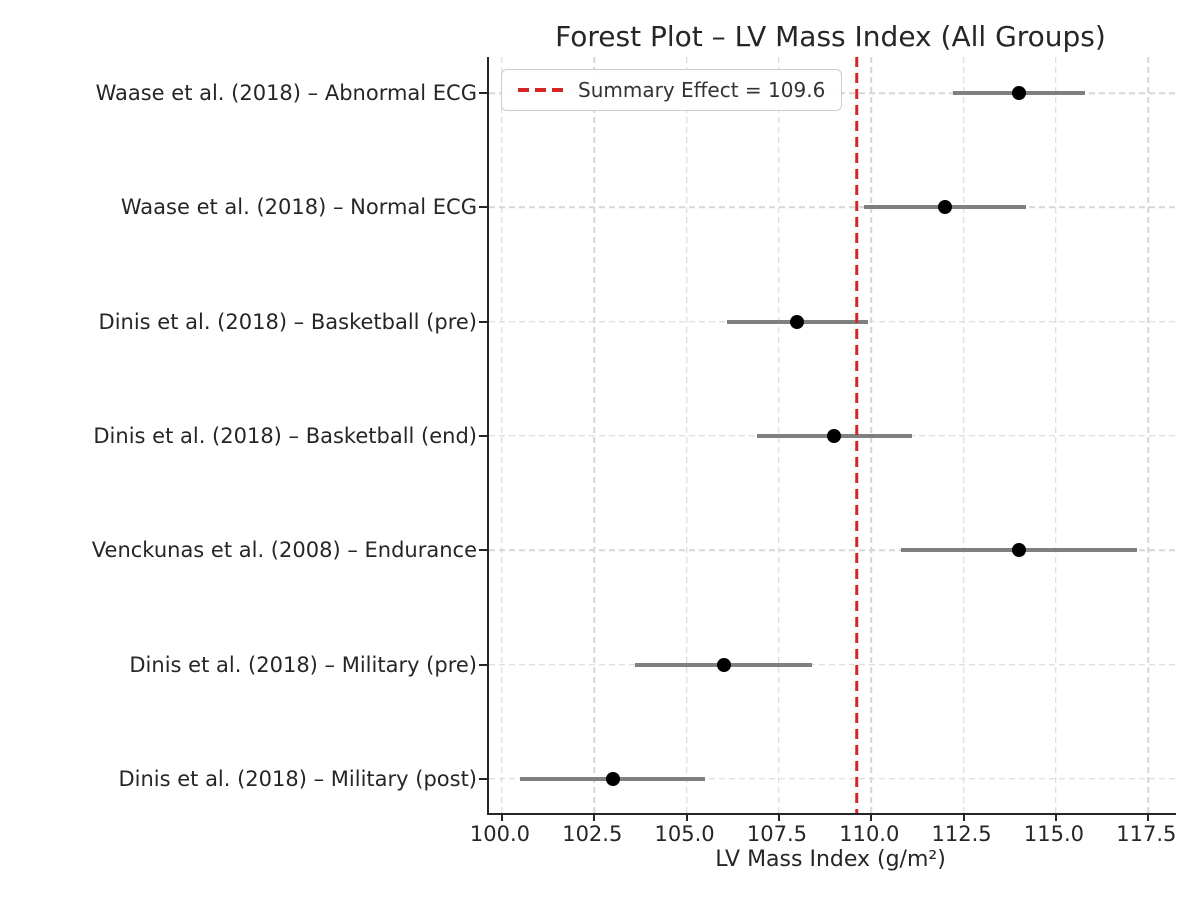  What do you see at coordinates (776, 834) in the screenshot?
I see `x-tick-label: 107.5` at bounding box center [776, 834].